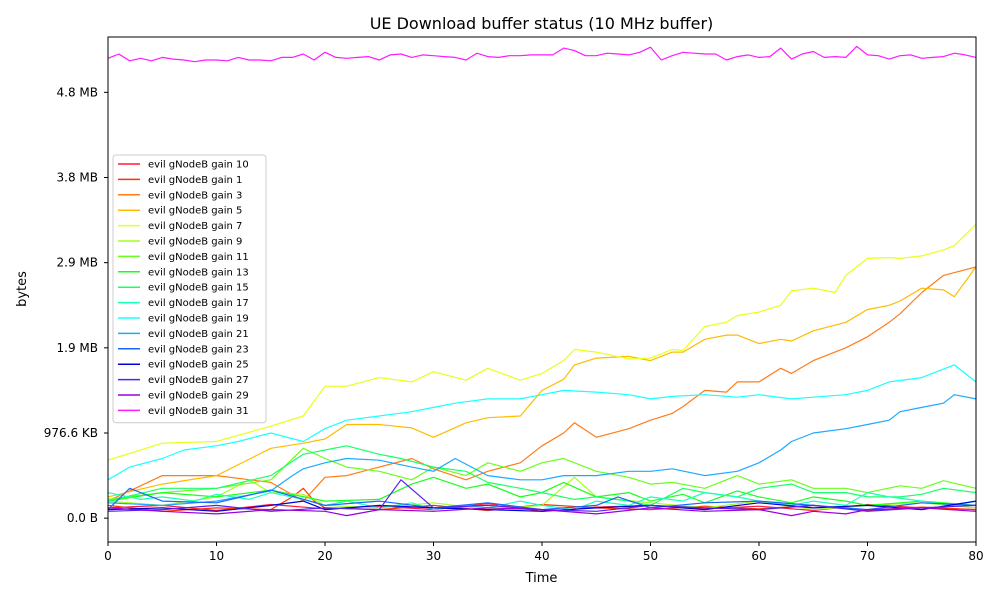 The height and width of the screenshot is (600, 1000). Describe the element at coordinates (198, 349) in the screenshot. I see `legend-label: evil gNodeB gain 23` at that location.